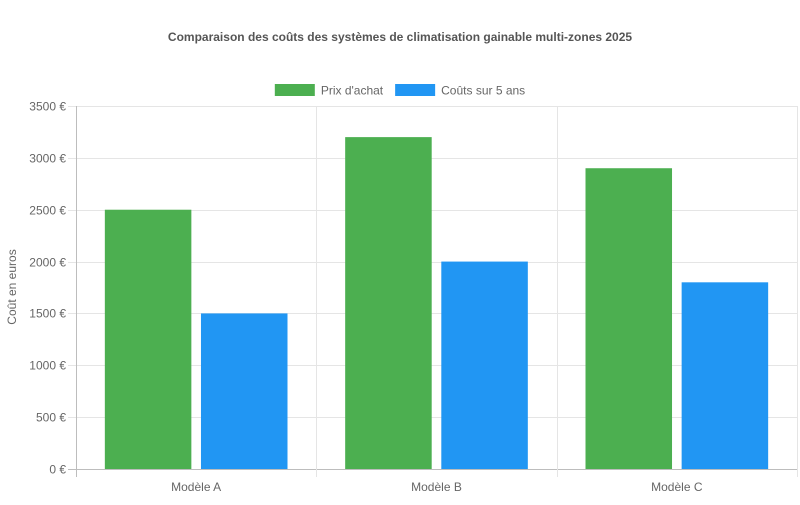 The height and width of the screenshot is (505, 800). Describe the element at coordinates (47, 366) in the screenshot. I see `y-tick-label: 1000 €` at that location.